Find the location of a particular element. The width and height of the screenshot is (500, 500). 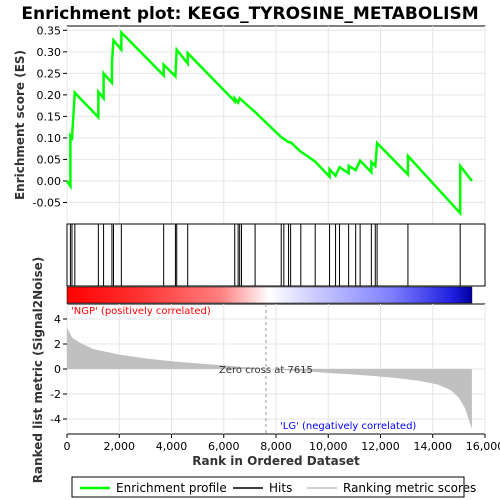

es-y-tick-label: 0.10 is located at coordinates (49, 138).